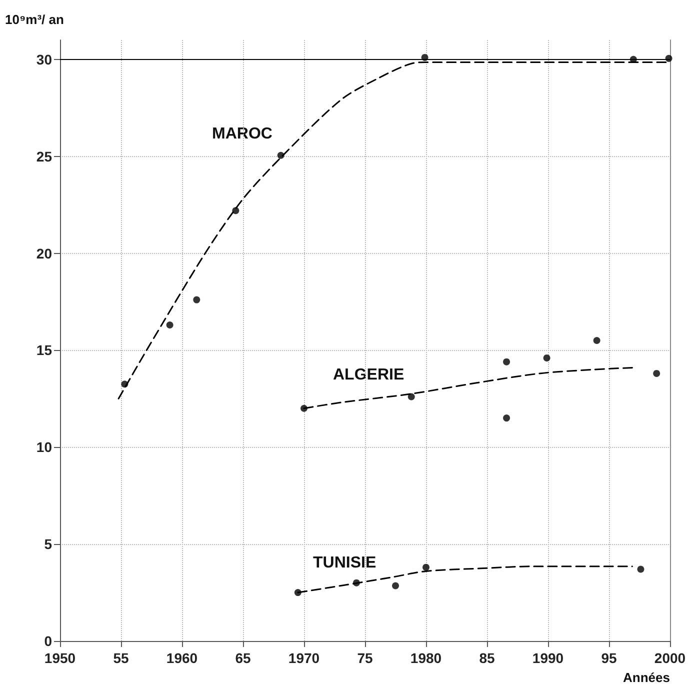 This screenshot has width=692, height=693. What do you see at coordinates (609, 658) in the screenshot?
I see `x-tick-label: 95` at bounding box center [609, 658].